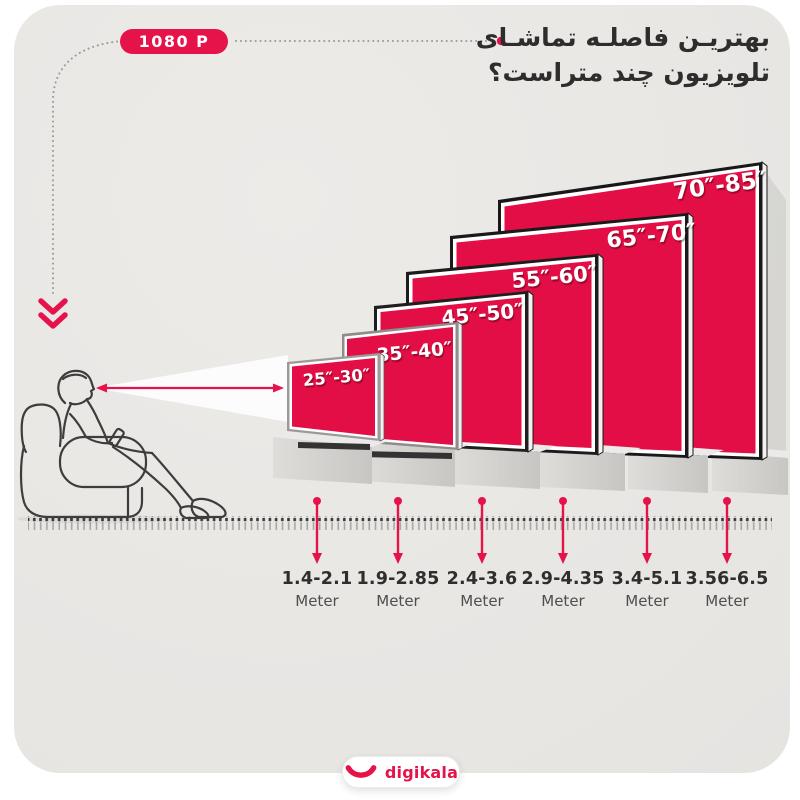 The width and height of the screenshot is (800, 800). I want to click on leader-dot, so click(501, 41).